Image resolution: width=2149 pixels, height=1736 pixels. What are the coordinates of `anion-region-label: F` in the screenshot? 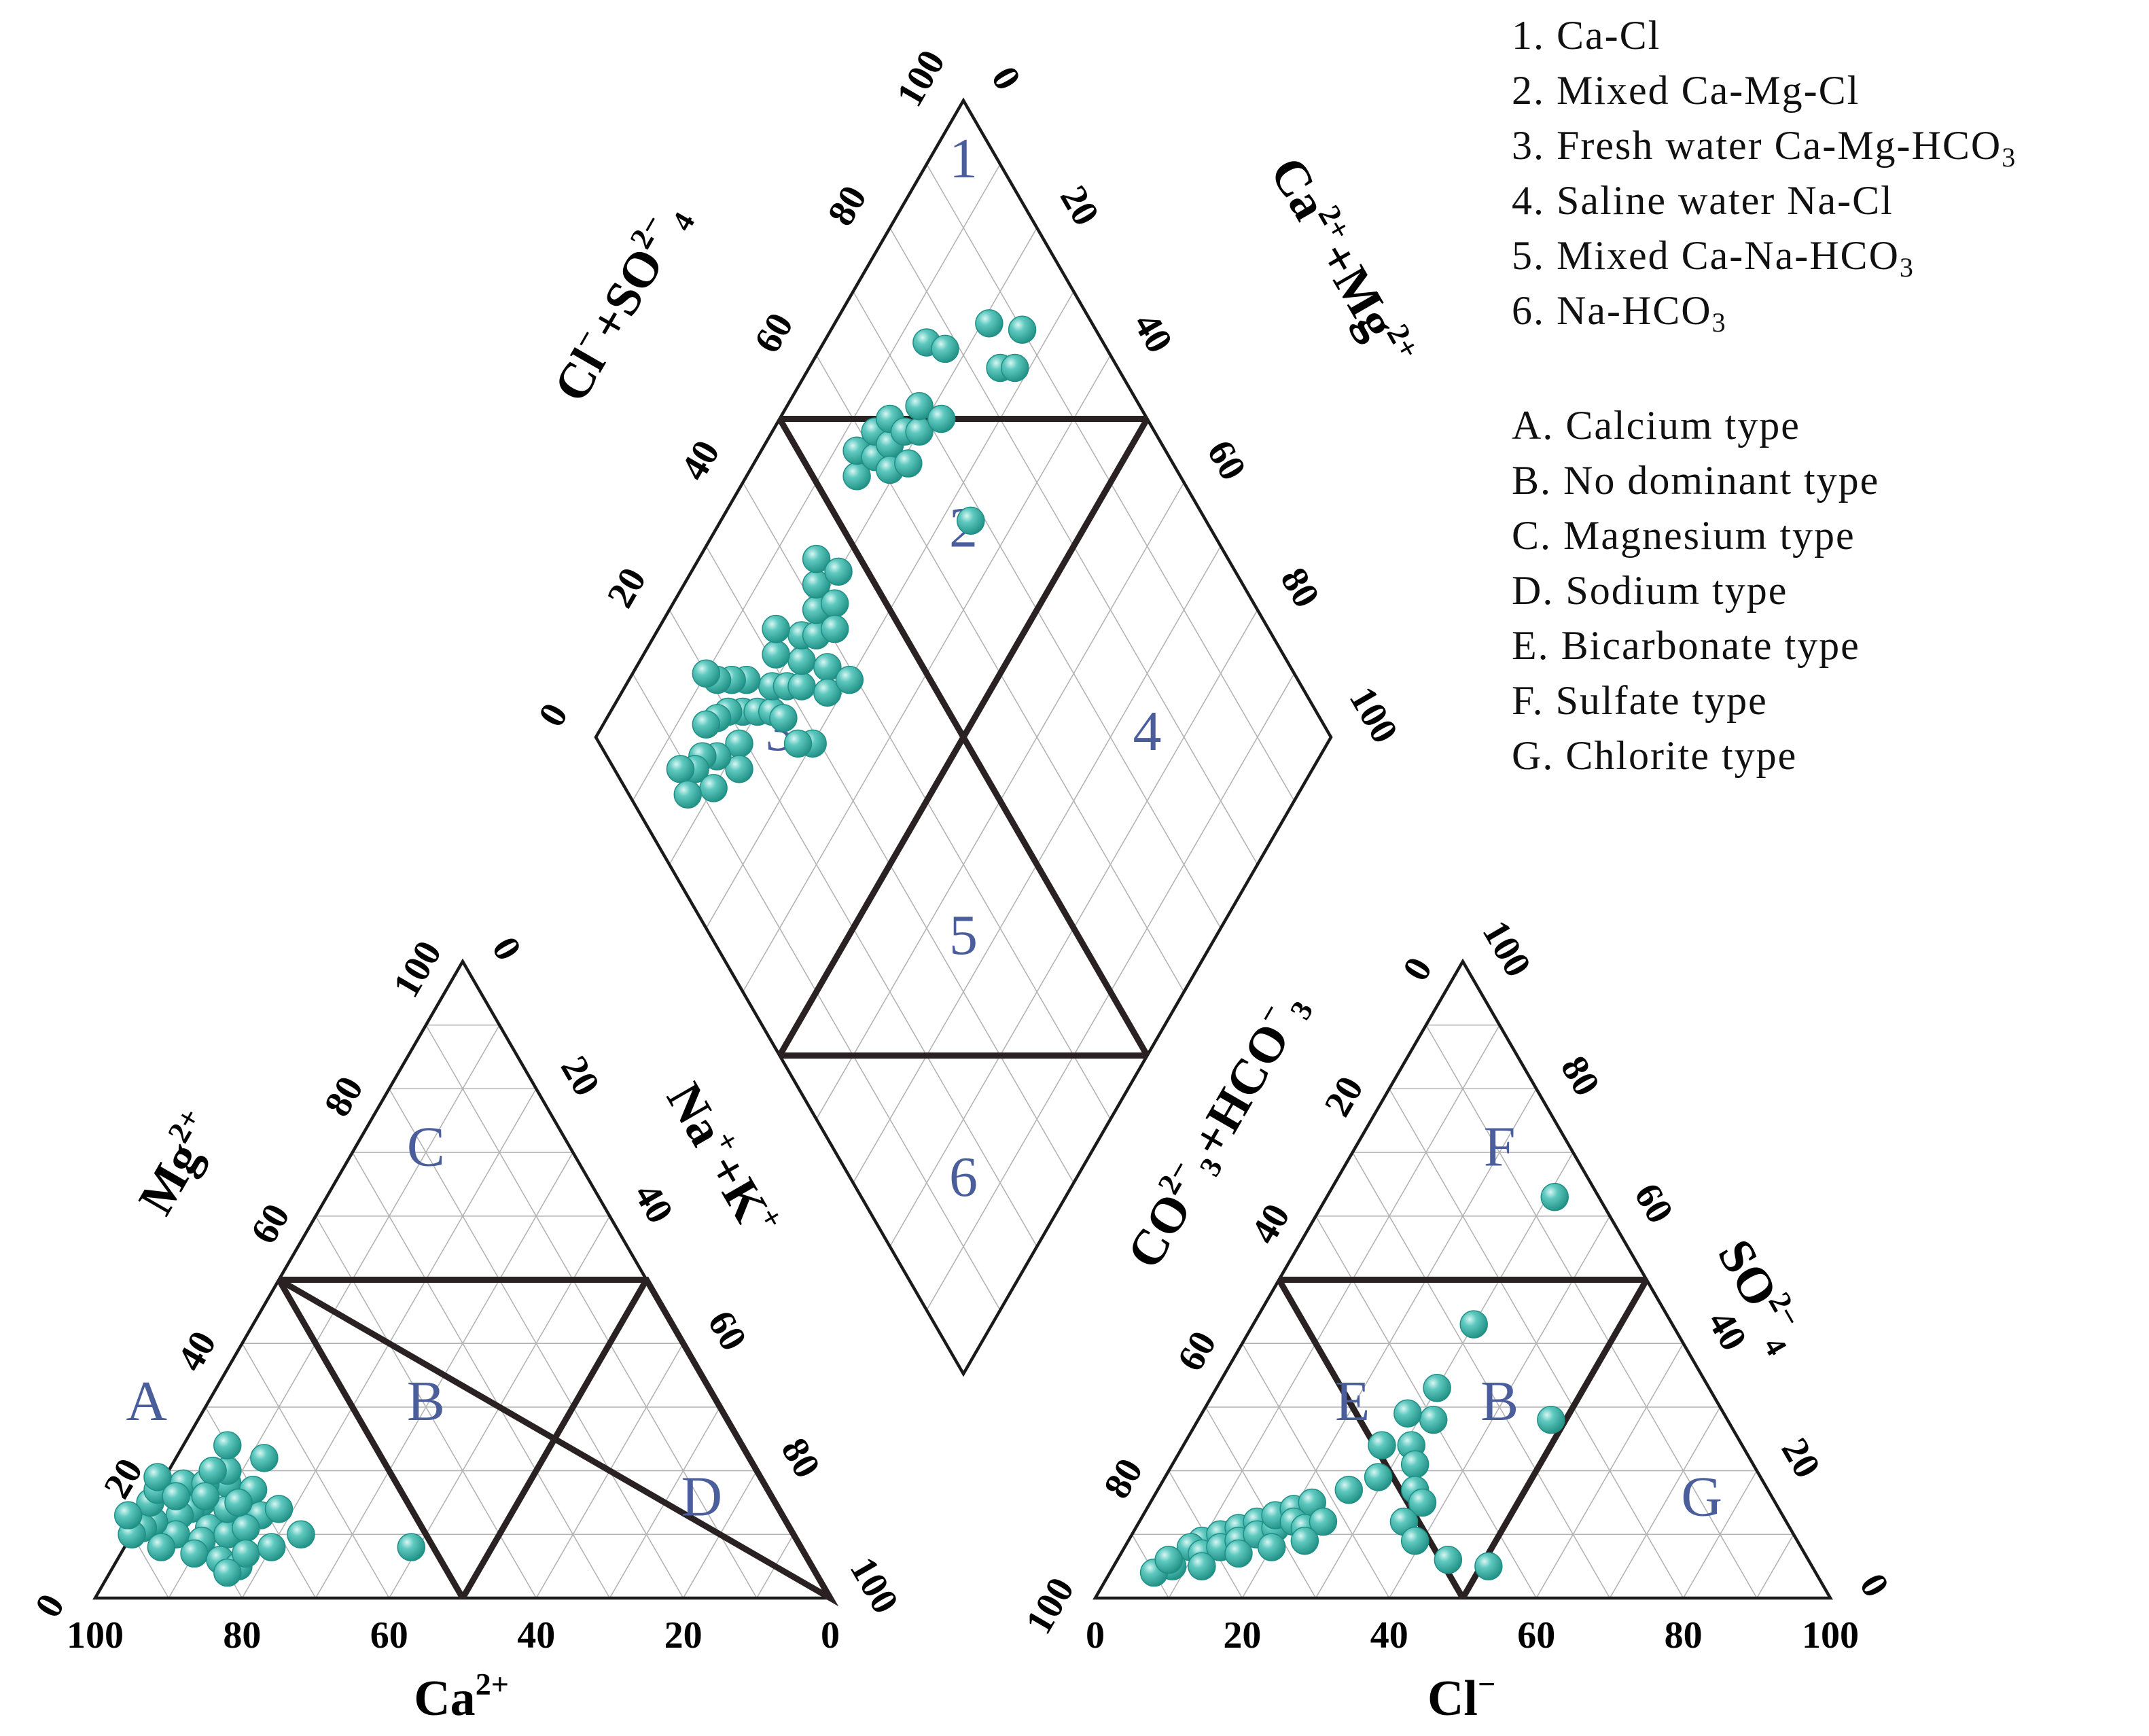 It's located at (1500, 1146).